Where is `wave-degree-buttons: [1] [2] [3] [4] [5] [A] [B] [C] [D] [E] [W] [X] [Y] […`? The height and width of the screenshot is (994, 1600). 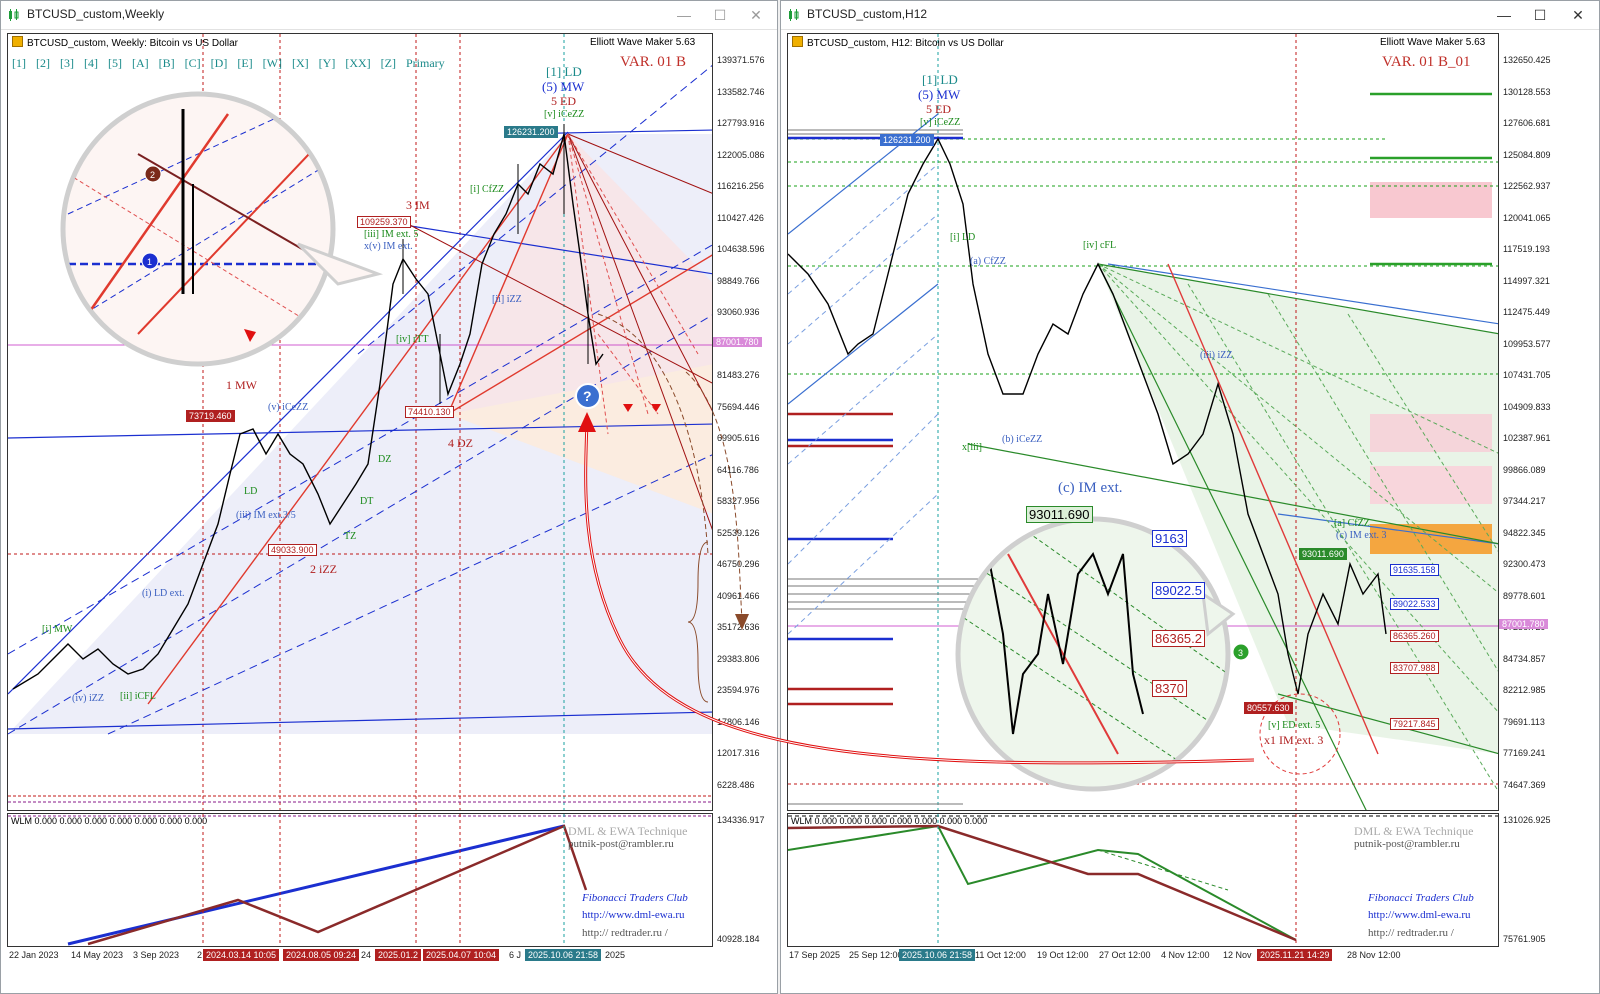 wave-degree-buttons: [1] [2] [3] [4] [5] [A] [B] [C] [D] [E] [W] [X] [Y] [… is located at coordinates (233, 63).